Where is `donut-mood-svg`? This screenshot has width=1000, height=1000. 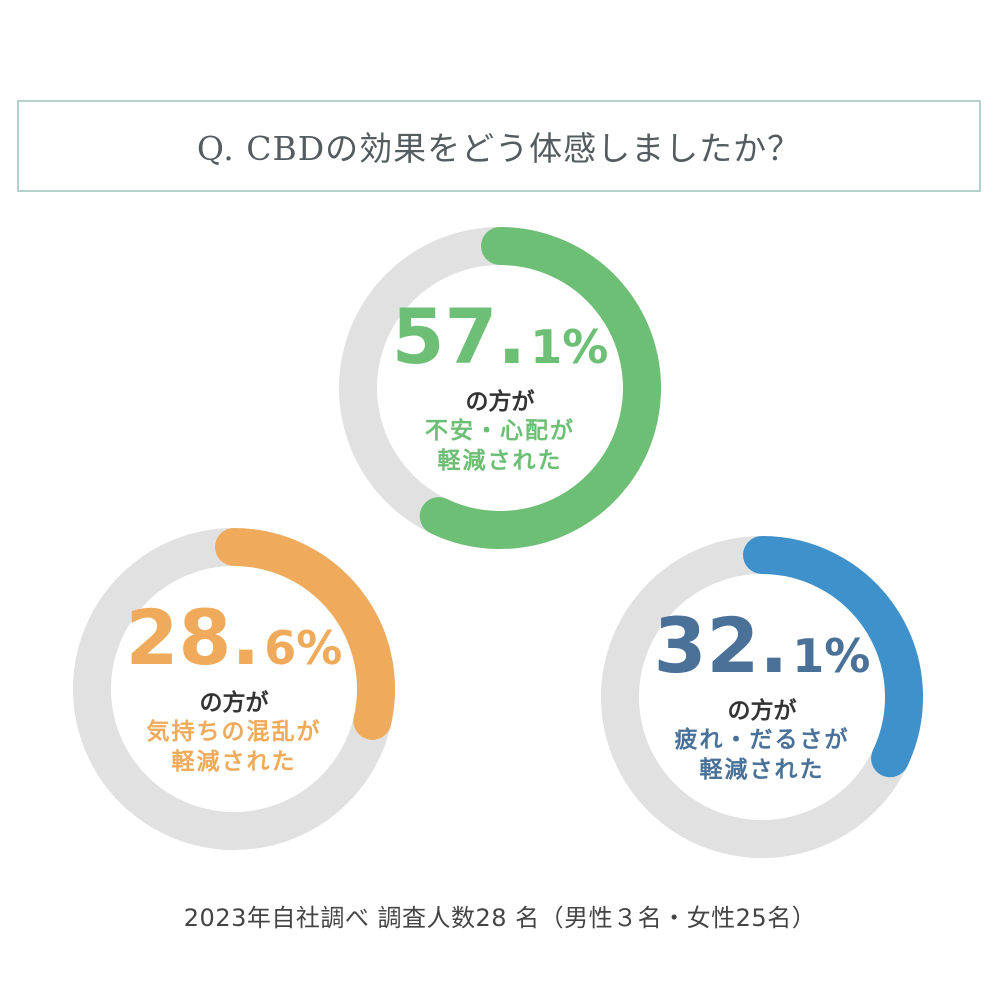
donut-mood-svg is located at coordinates (234, 689).